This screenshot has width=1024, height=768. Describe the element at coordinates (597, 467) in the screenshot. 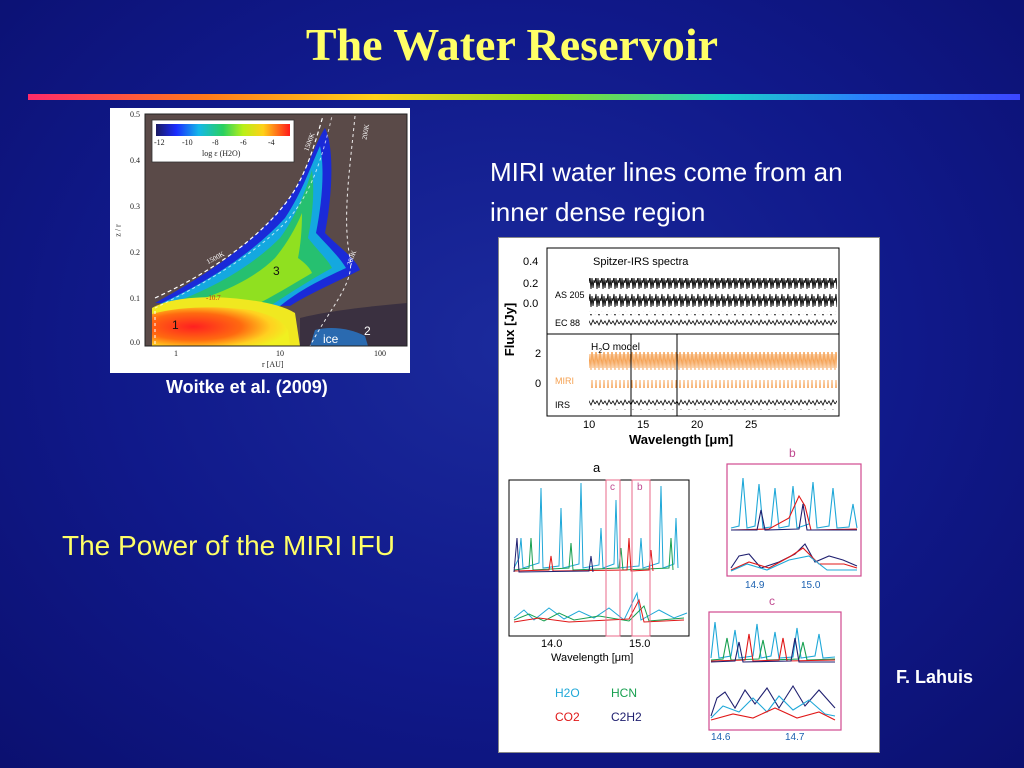

I see `panel-label-a: a` at that location.